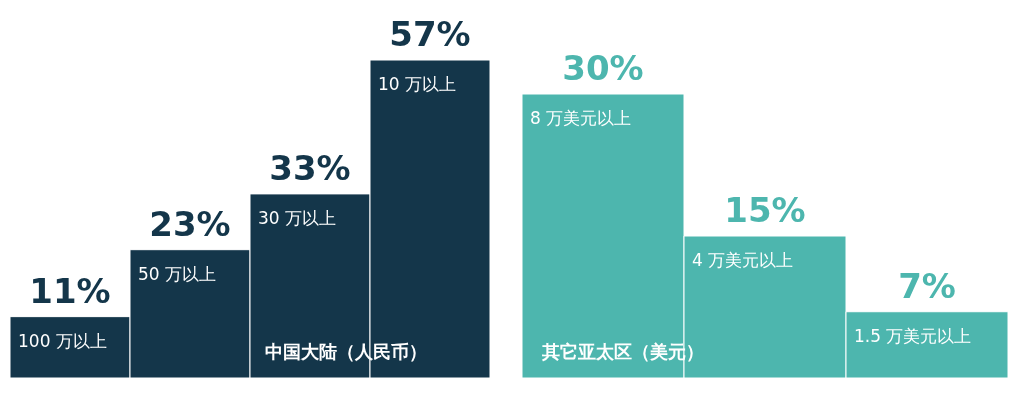 This screenshot has width=1021, height=412. Describe the element at coordinates (297, 217) in the screenshot. I see `x-tick-label: 30 万以上` at that location.